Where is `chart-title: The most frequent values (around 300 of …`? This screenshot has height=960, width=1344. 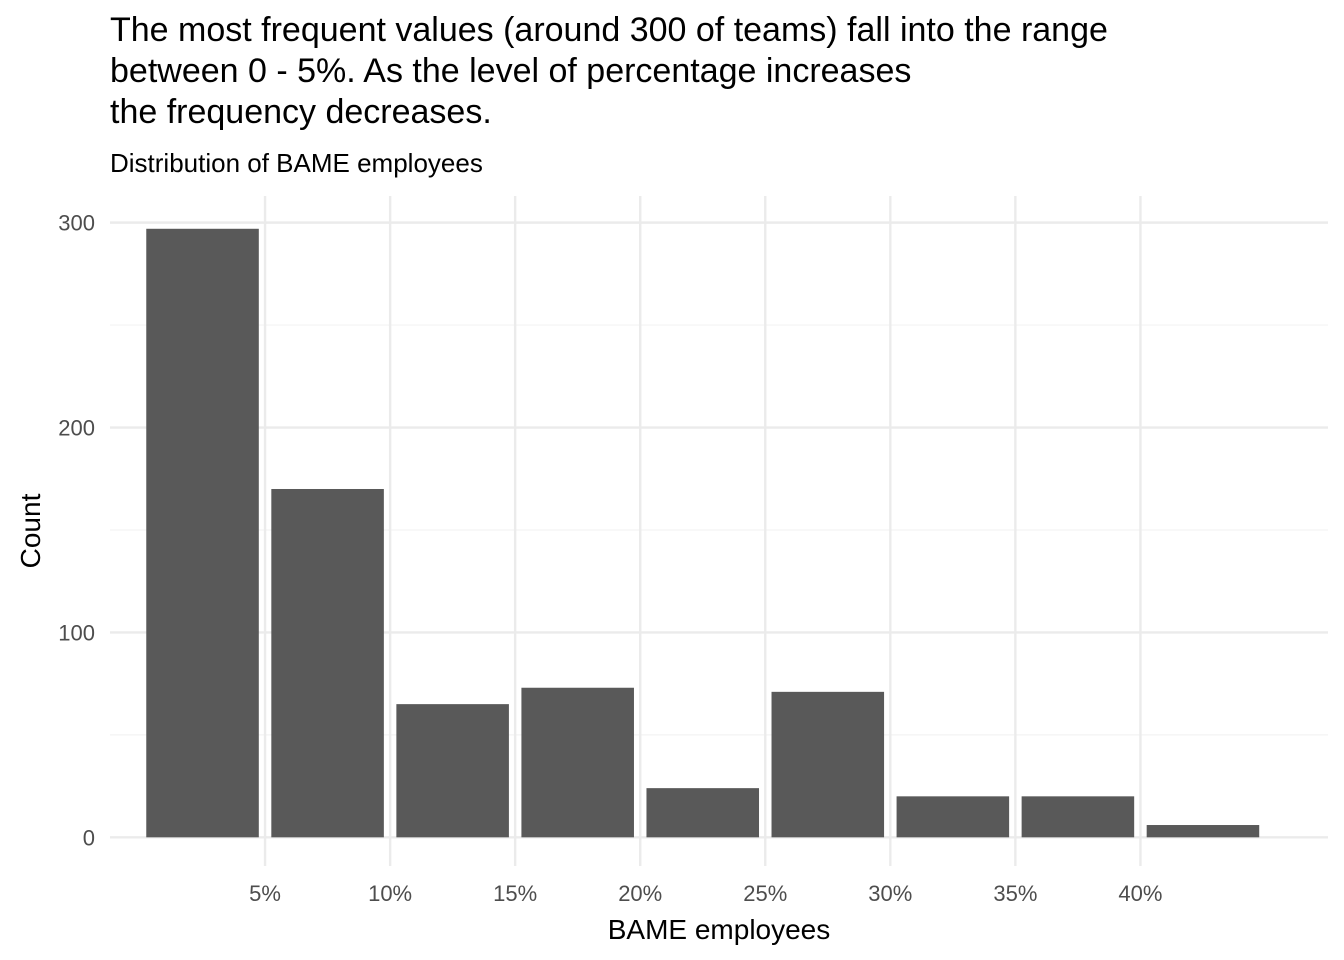 chart-title: The most frequent values (around 300 of … is located at coordinates (609, 71).